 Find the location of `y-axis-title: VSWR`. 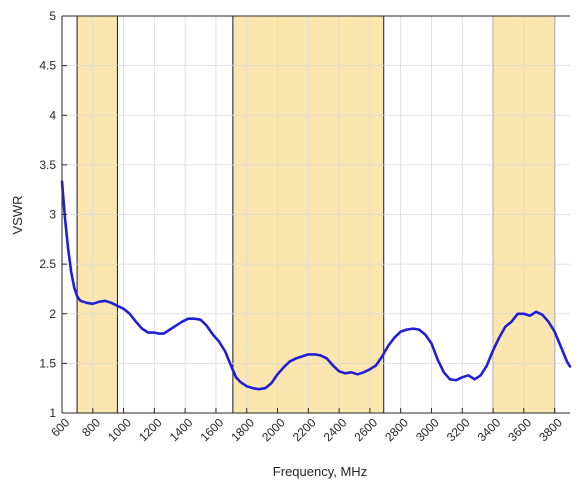

y-axis-title: VSWR is located at coordinates (17, 215).